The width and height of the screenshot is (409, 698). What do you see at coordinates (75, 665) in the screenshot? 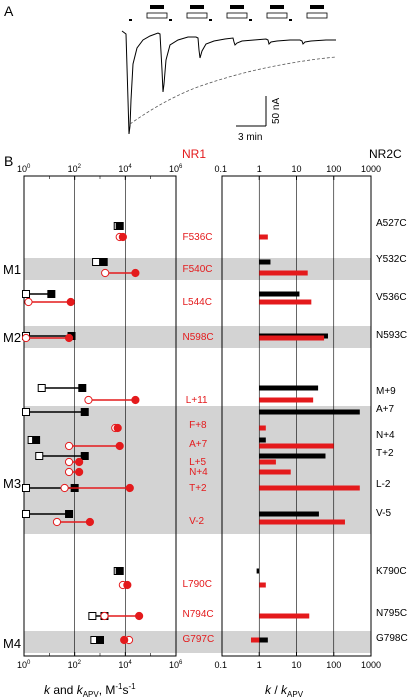
I see `left-bottom-tick-label: 102` at bounding box center [75, 665].